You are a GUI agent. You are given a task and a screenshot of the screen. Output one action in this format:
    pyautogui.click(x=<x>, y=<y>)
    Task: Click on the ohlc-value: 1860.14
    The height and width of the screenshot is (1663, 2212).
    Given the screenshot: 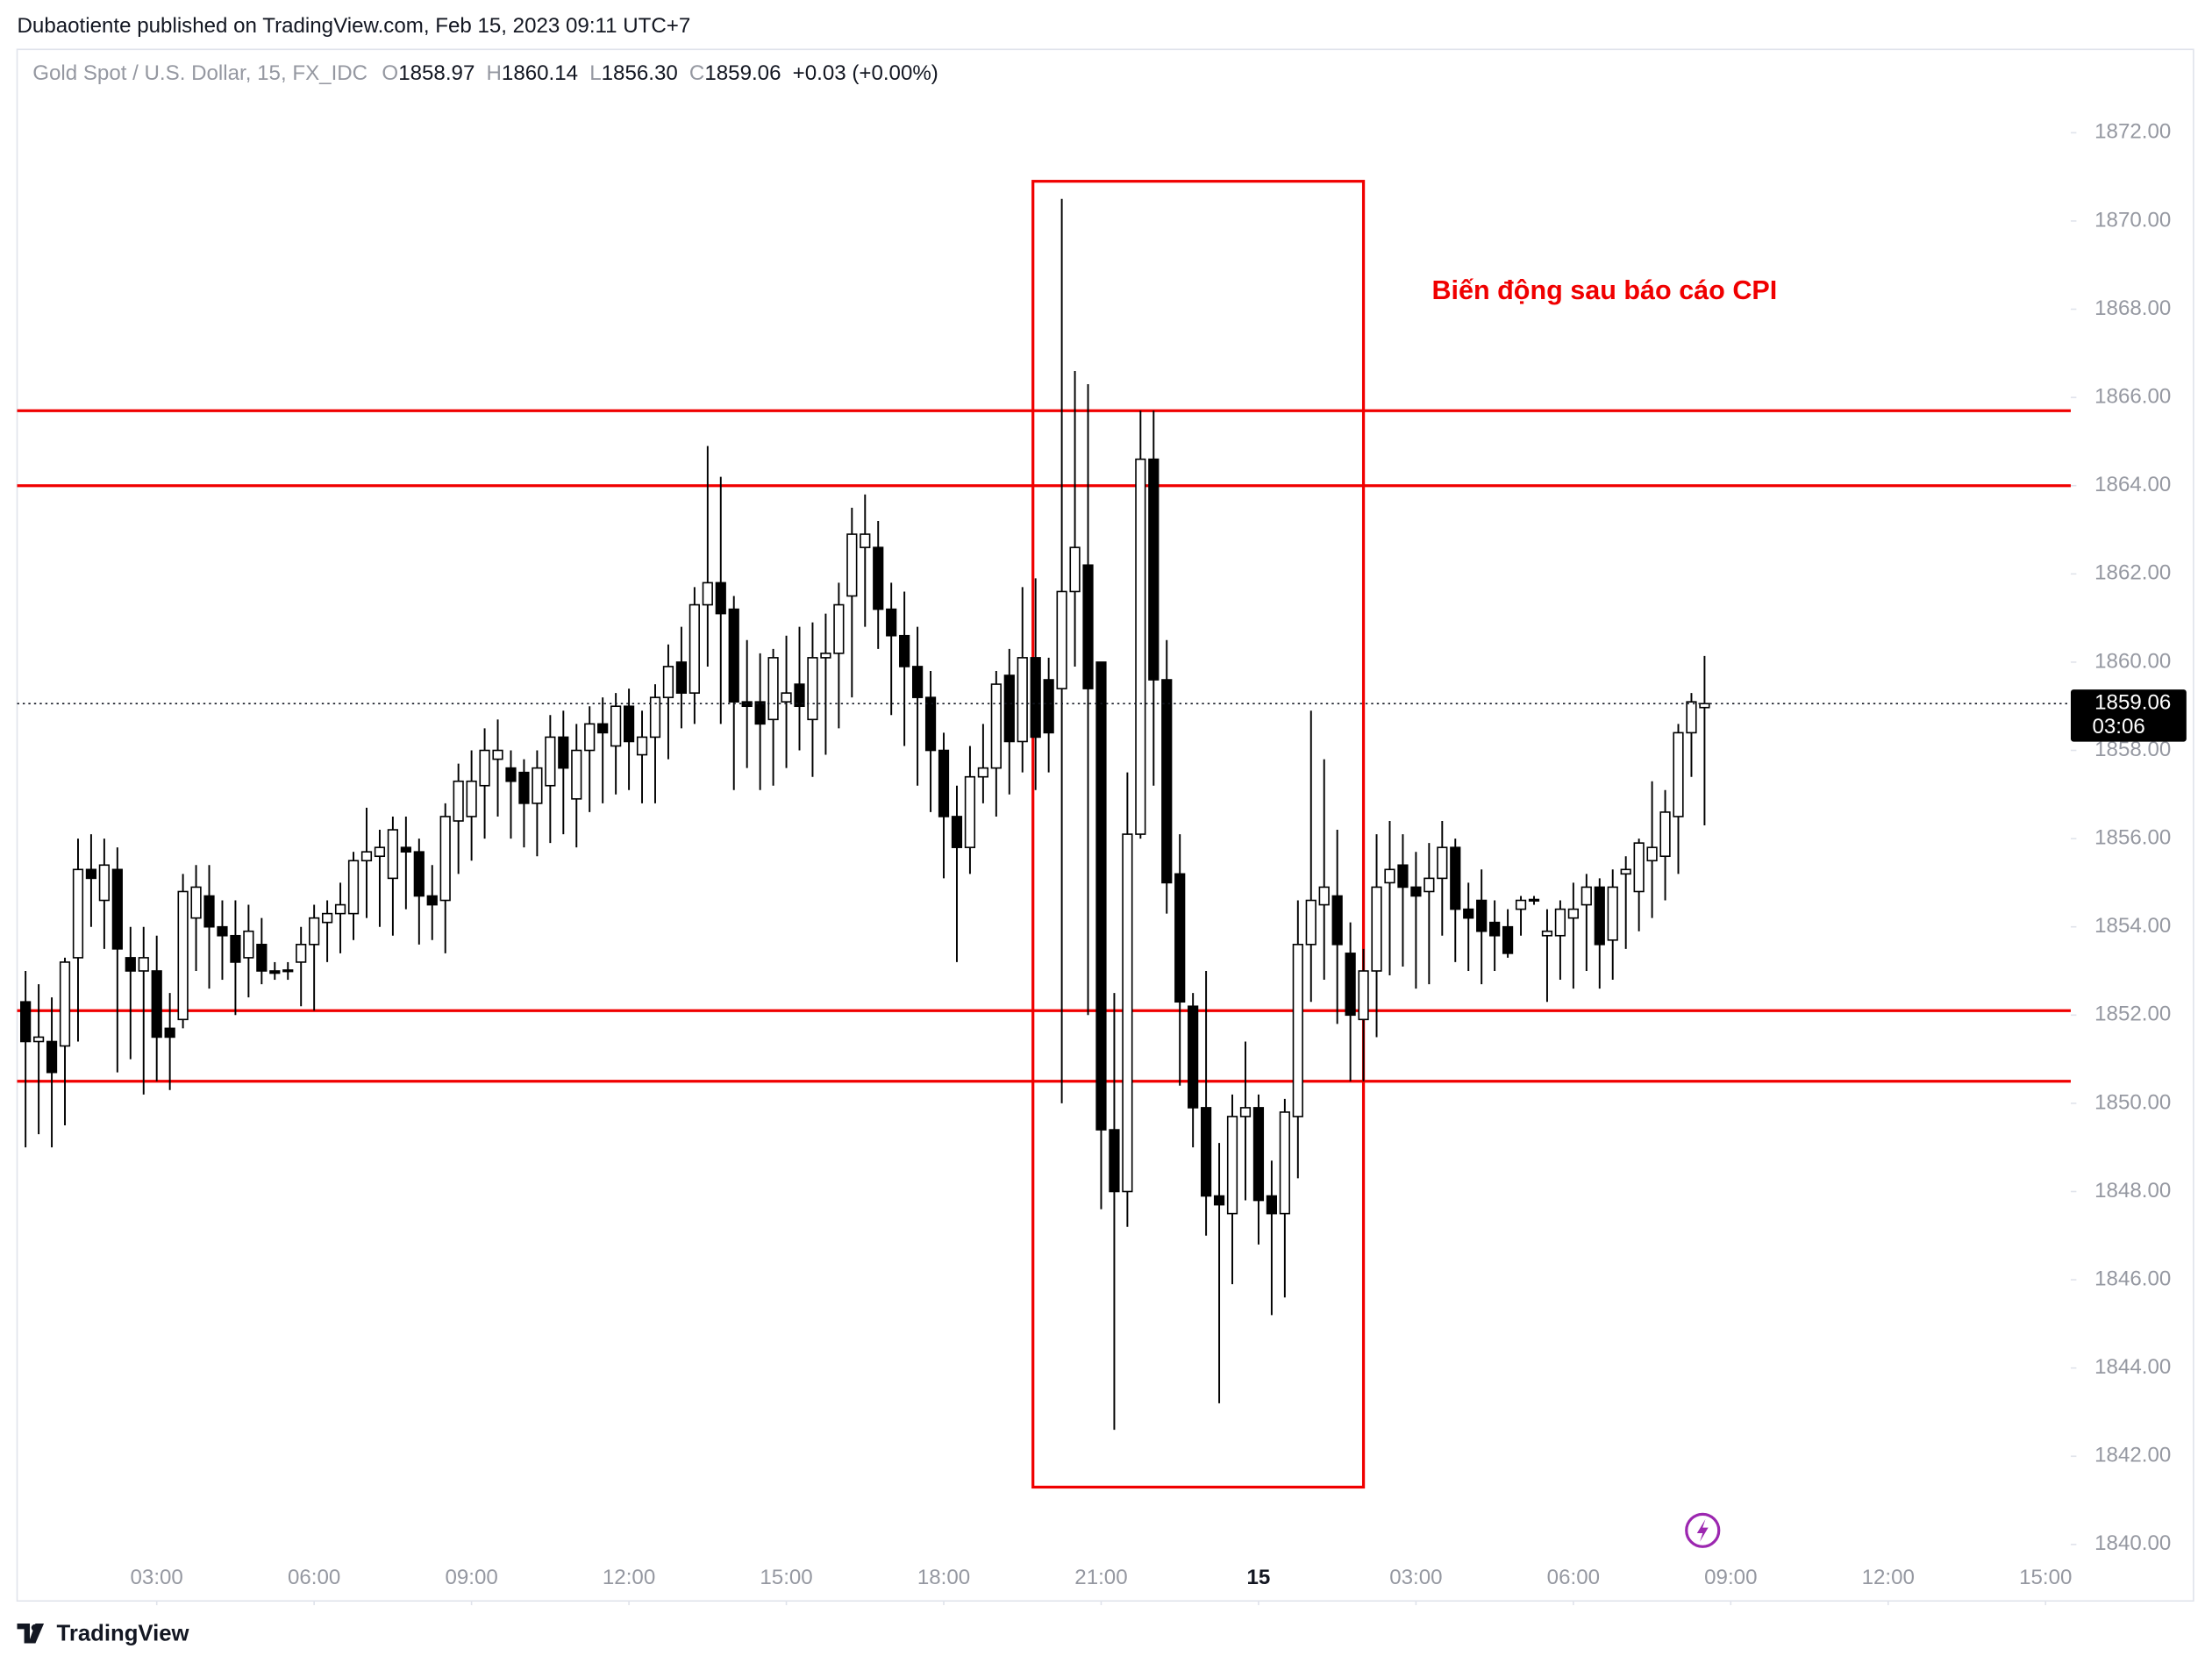 What is the action you would take?
    pyautogui.click(x=540, y=74)
    